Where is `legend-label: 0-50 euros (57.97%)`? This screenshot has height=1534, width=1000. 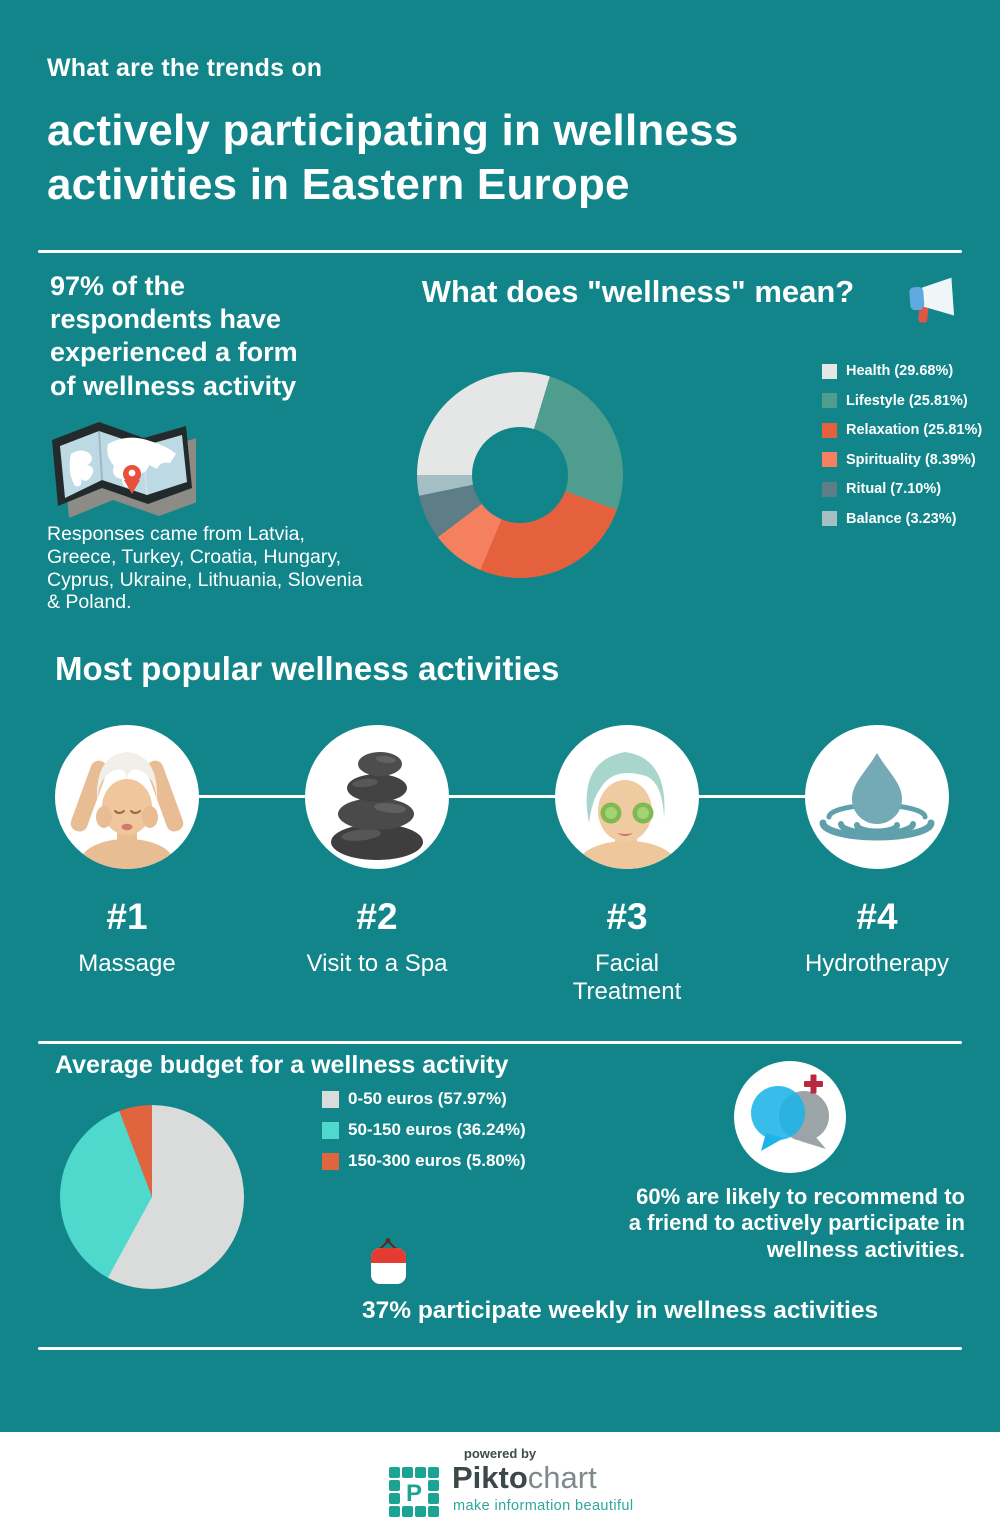 legend-label: 0-50 euros (57.97%) is located at coordinates (427, 1098).